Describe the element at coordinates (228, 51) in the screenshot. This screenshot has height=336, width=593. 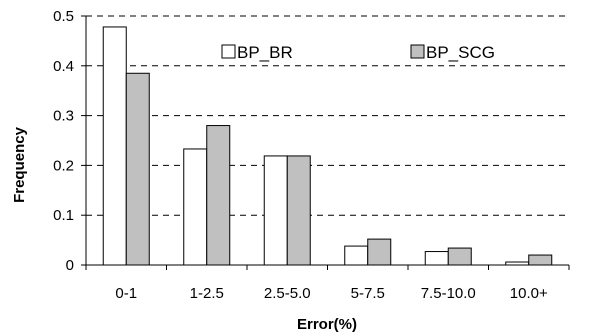
I see `legend-swatch-bp-br` at that location.